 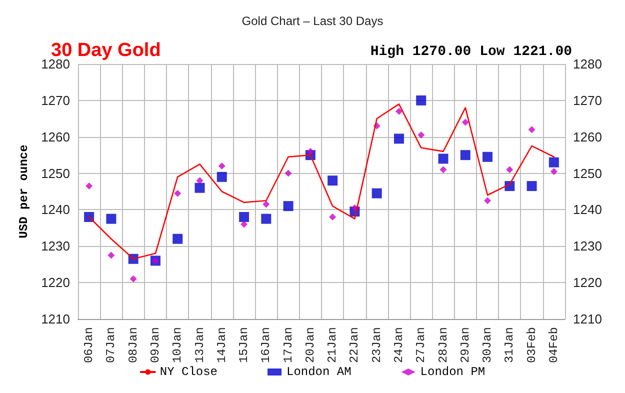 I want to click on x-tick-label: 03Feb, so click(x=531, y=345).